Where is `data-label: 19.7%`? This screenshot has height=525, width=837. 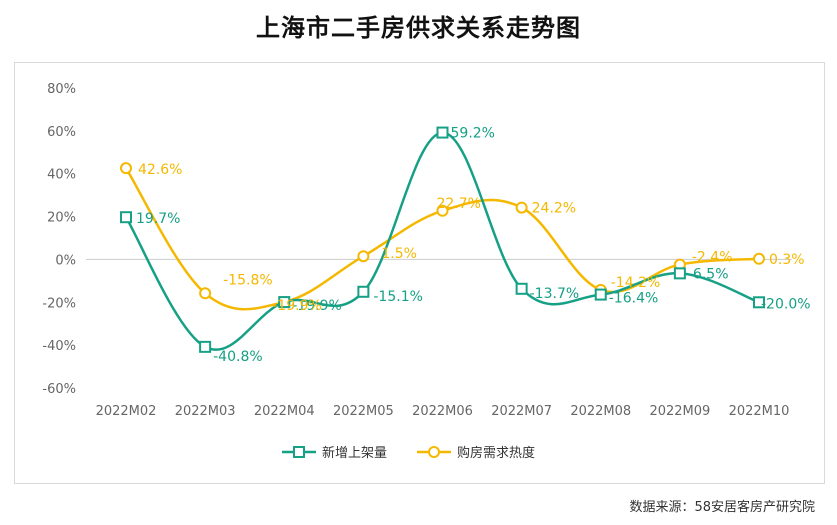 data-label: 19.7% is located at coordinates (158, 219).